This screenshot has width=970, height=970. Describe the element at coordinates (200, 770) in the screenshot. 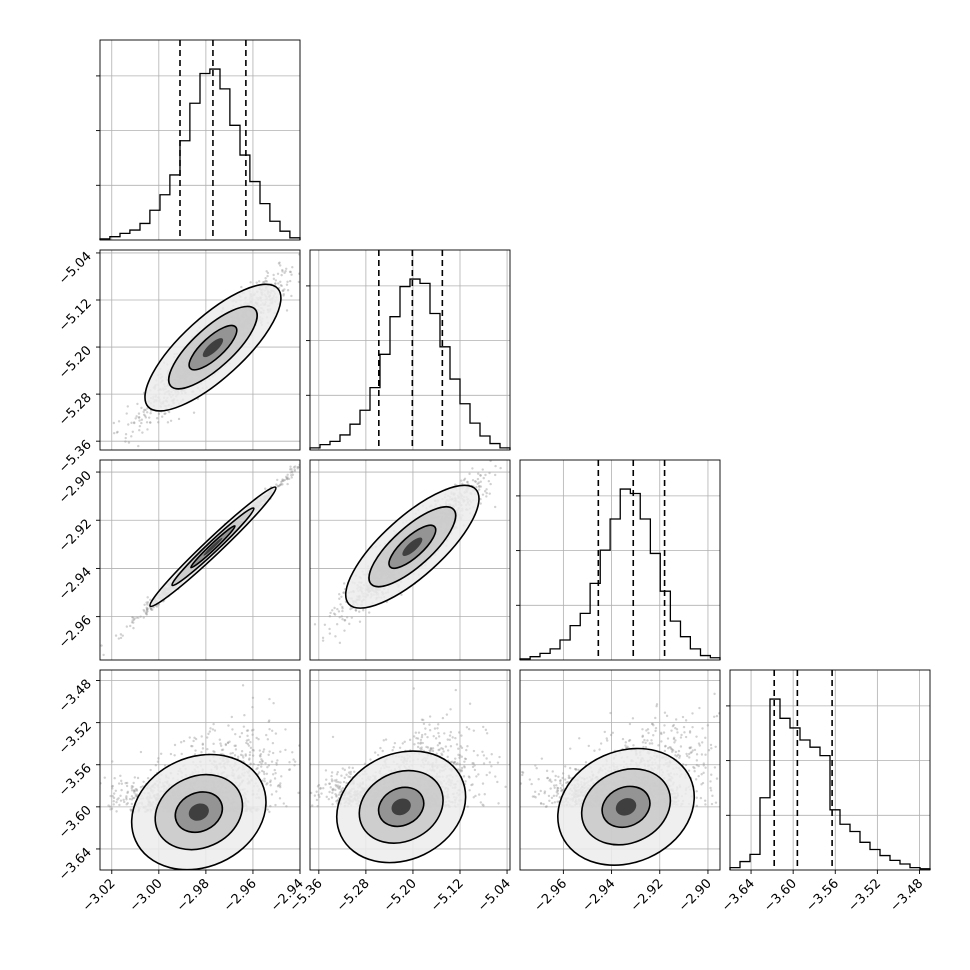

I see `joint-content` at that location.